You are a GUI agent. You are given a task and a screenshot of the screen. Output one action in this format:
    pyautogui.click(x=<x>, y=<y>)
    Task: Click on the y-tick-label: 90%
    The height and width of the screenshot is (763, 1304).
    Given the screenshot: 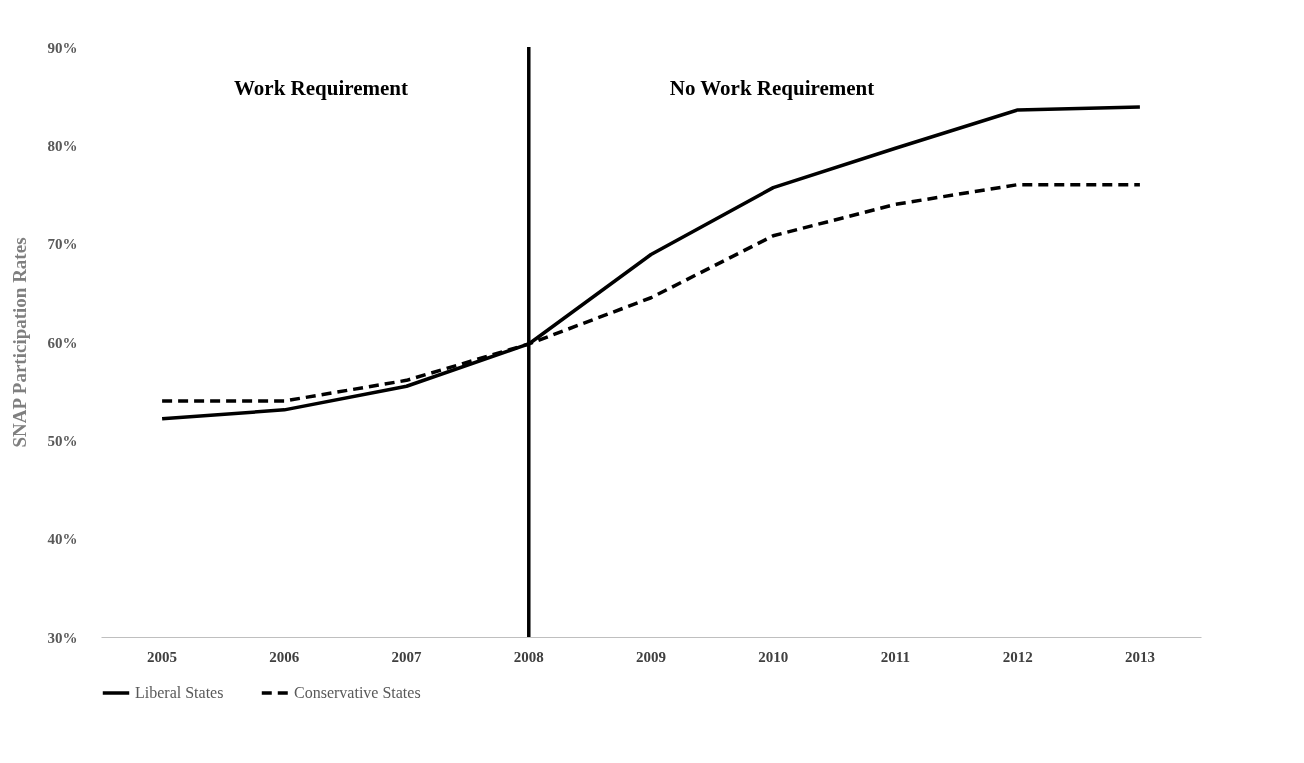 What is the action you would take?
    pyautogui.click(x=62, y=47)
    